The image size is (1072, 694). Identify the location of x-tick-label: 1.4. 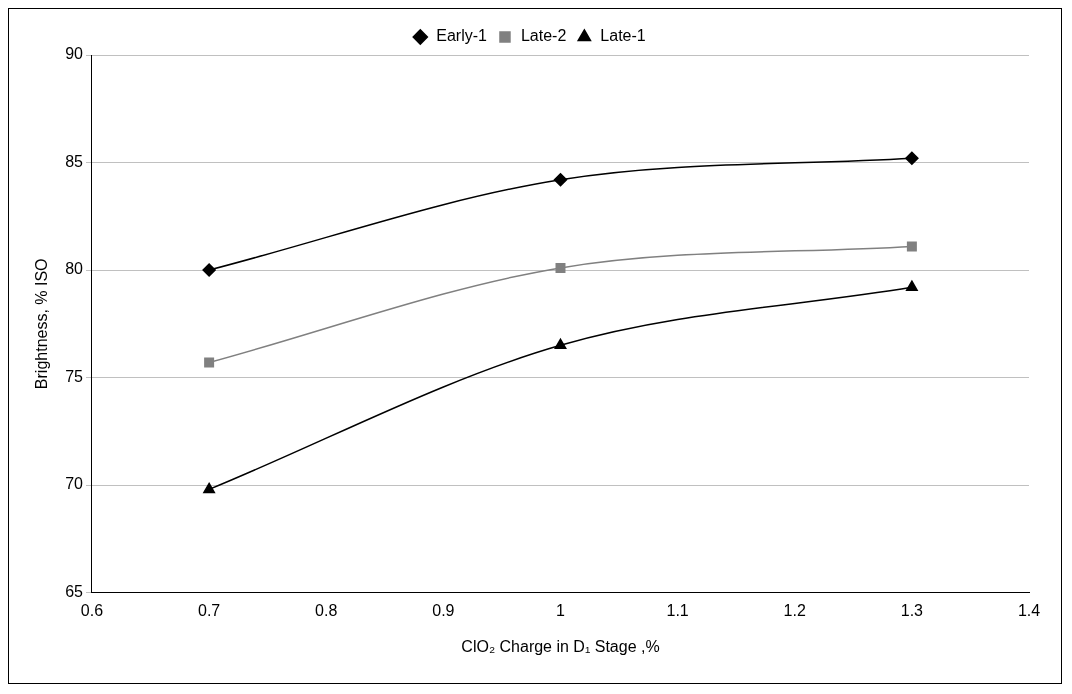
(1029, 610).